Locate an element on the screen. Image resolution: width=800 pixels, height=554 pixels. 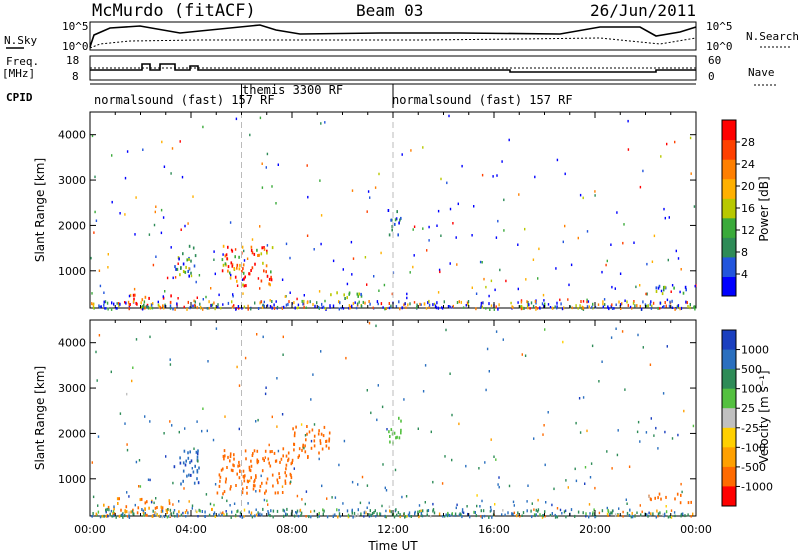
colorbar-swatch is located at coordinates (729, 476).